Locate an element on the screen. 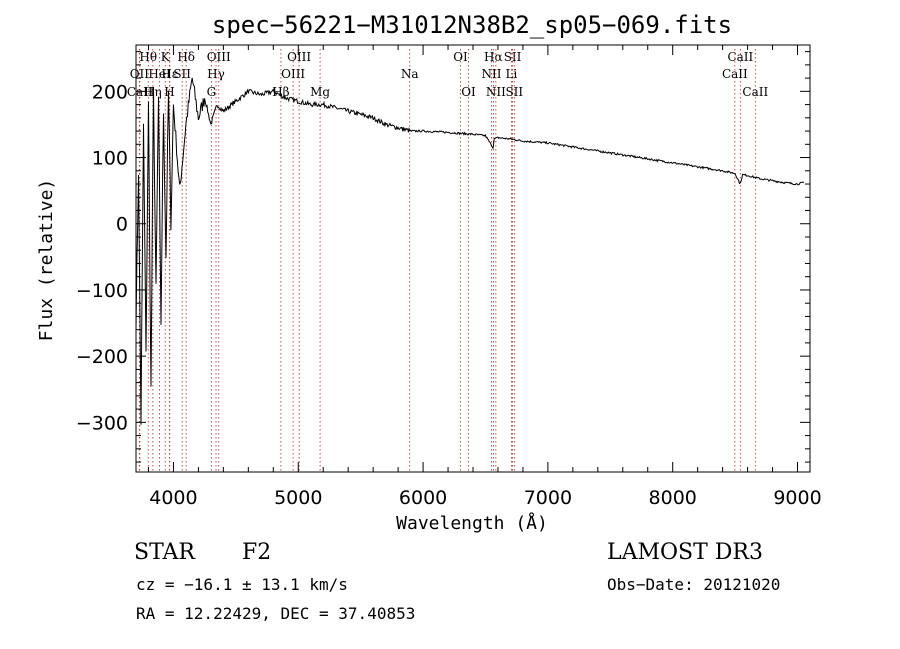 This screenshot has height=649, width=900. line-marker-label: Li is located at coordinates (512, 74).